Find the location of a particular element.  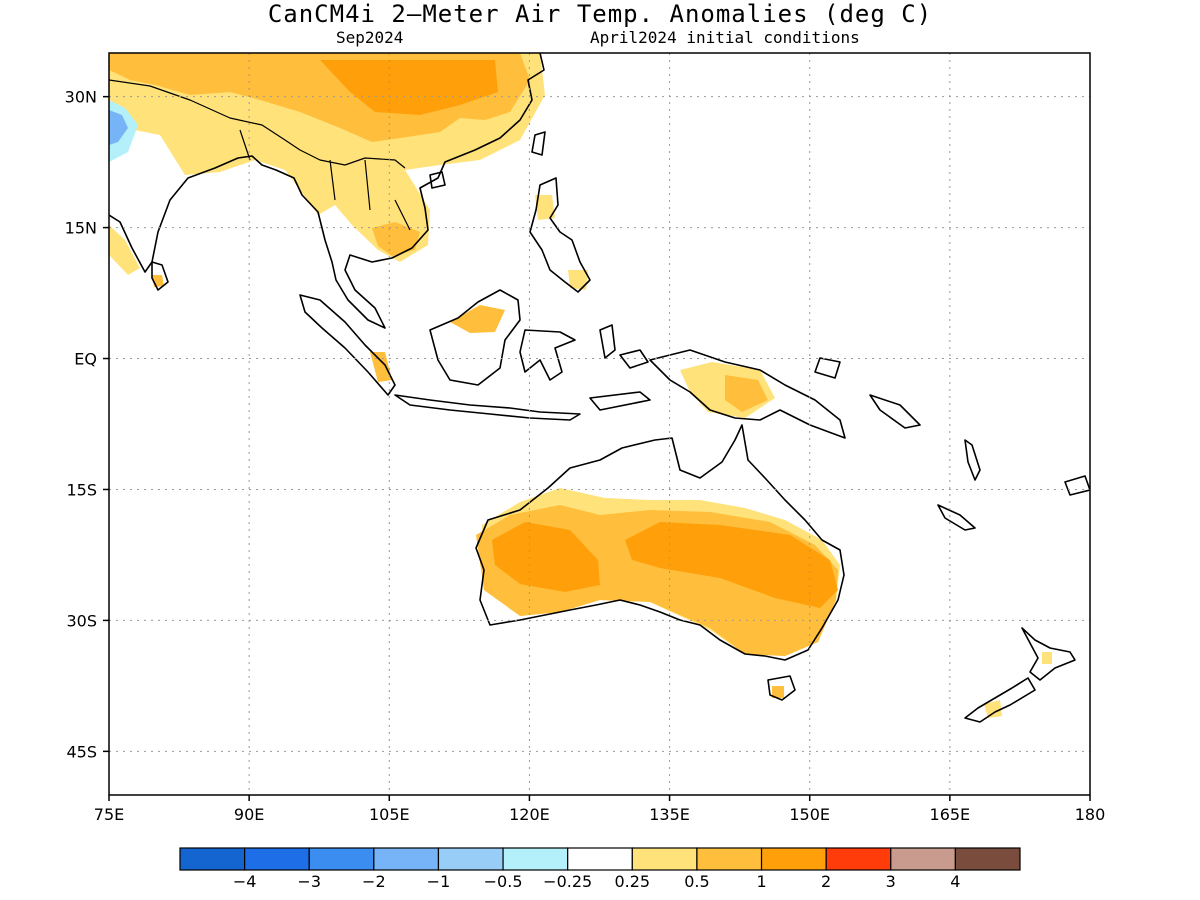

color-bar-label: −0.5 is located at coordinates (503, 881).